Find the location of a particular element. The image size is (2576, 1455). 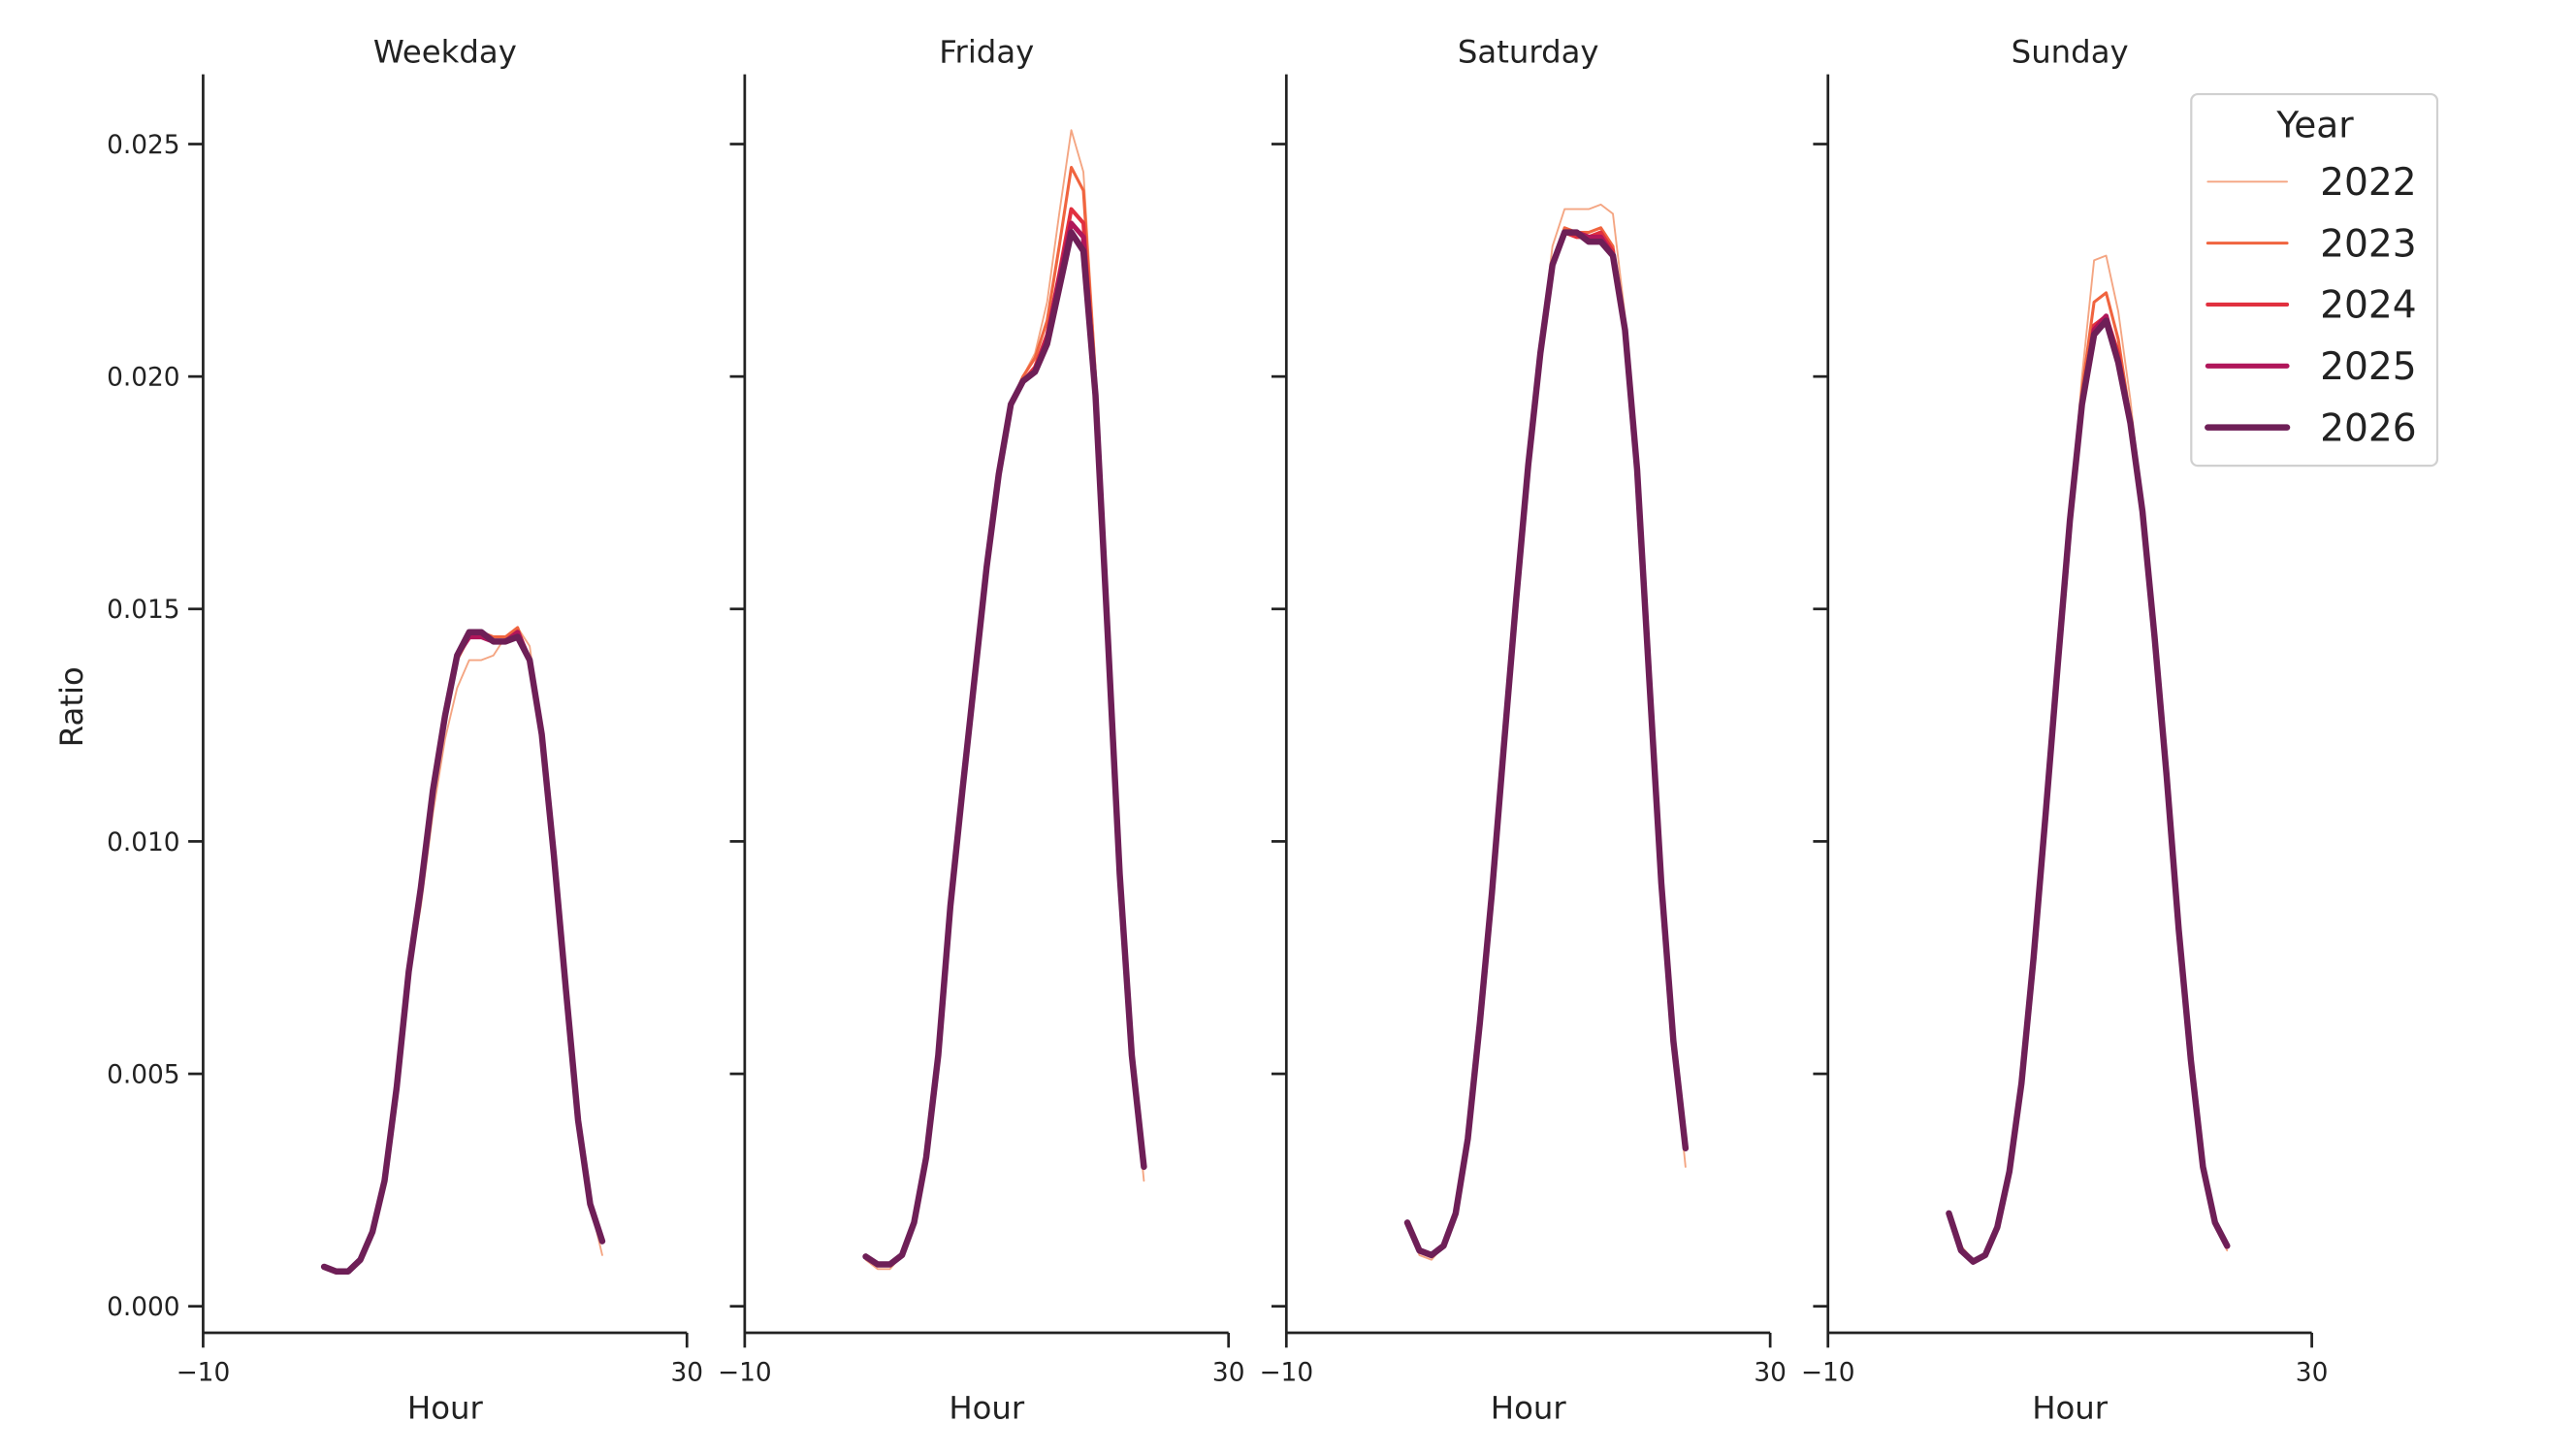

legend-label: 2026 is located at coordinates (2368, 428).